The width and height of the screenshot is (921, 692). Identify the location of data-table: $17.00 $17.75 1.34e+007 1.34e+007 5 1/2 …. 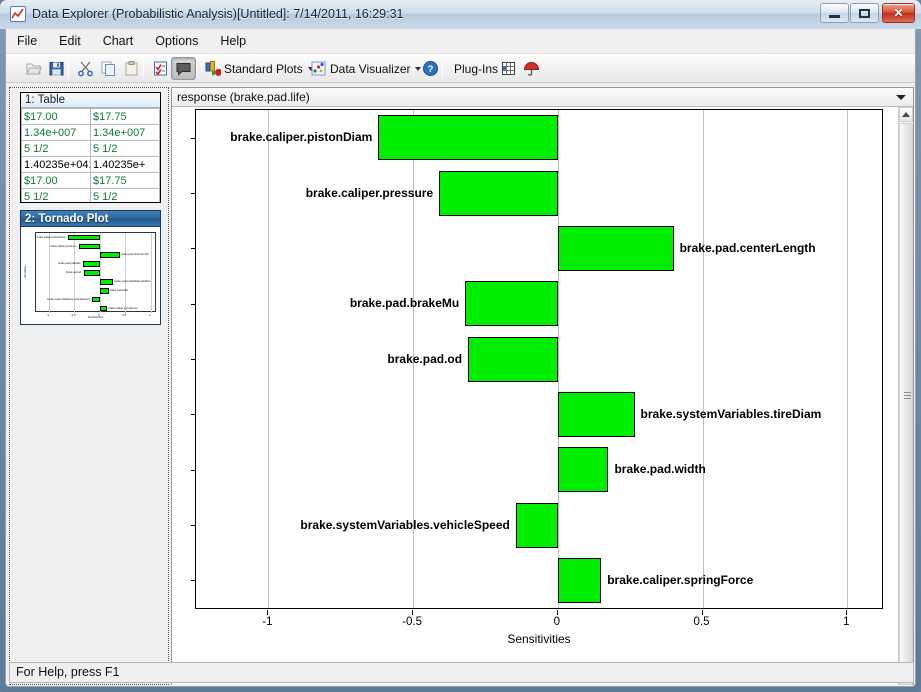
(90, 155).